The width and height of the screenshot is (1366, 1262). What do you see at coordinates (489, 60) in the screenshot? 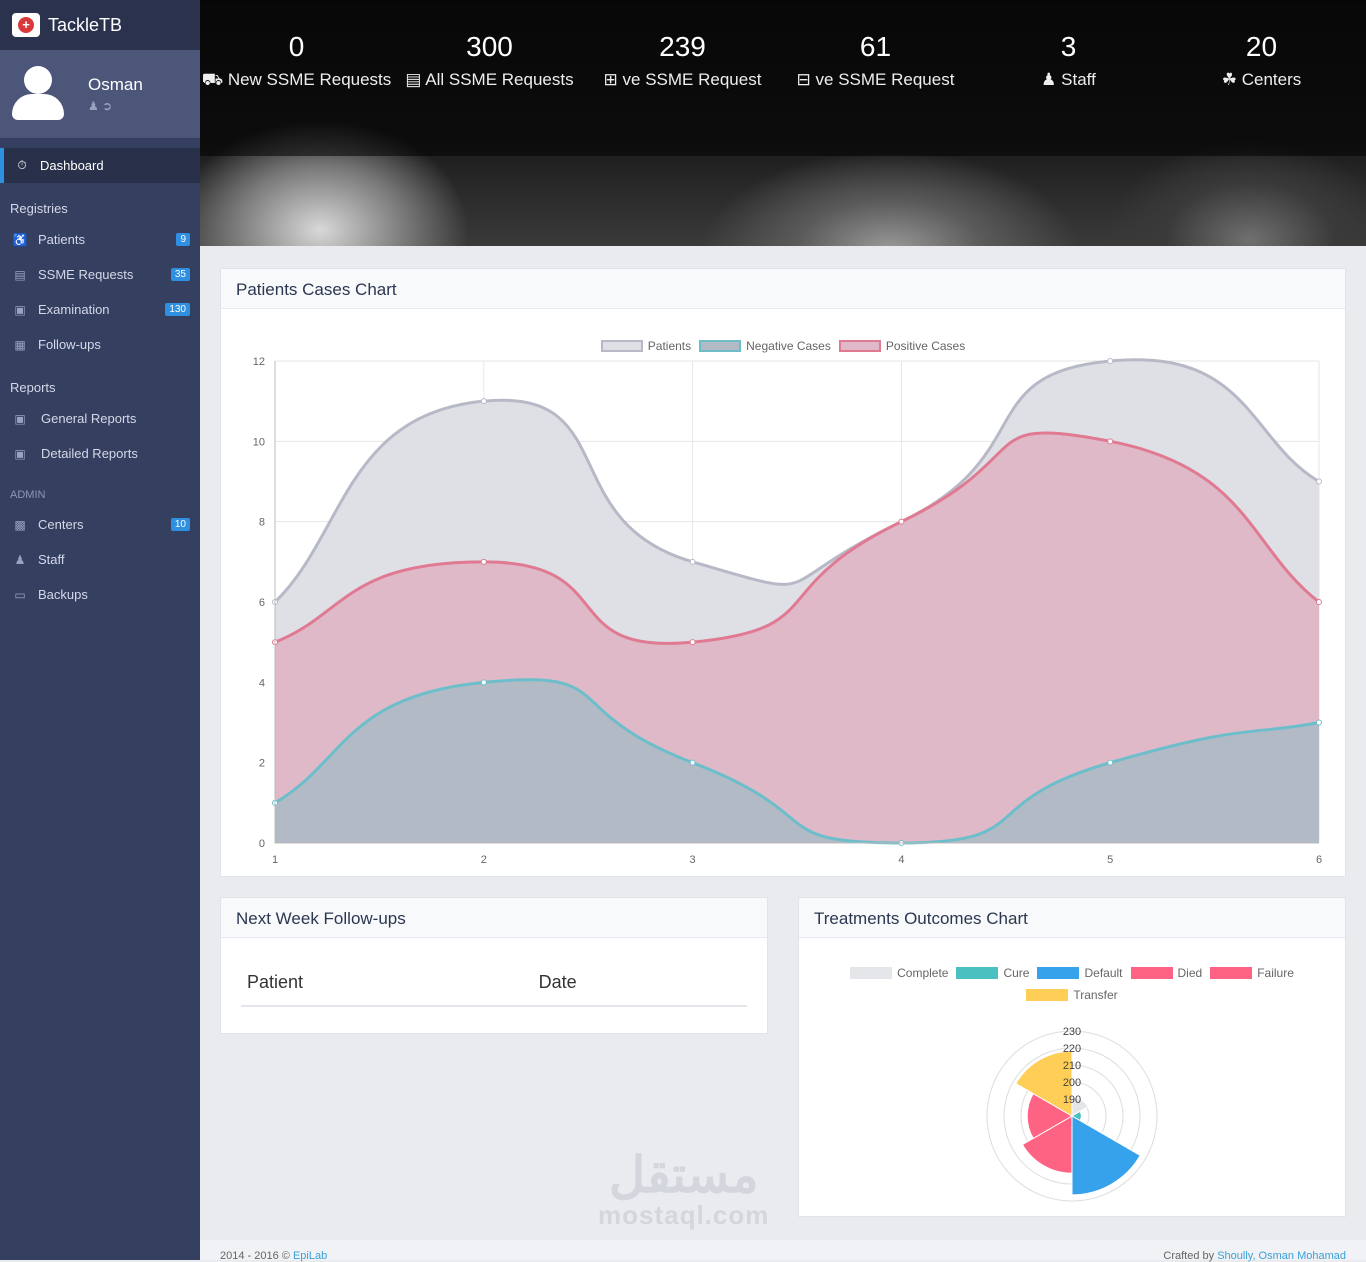
I see `stat-all-ssme: 300 ▤ All SSME Requests` at bounding box center [489, 60].